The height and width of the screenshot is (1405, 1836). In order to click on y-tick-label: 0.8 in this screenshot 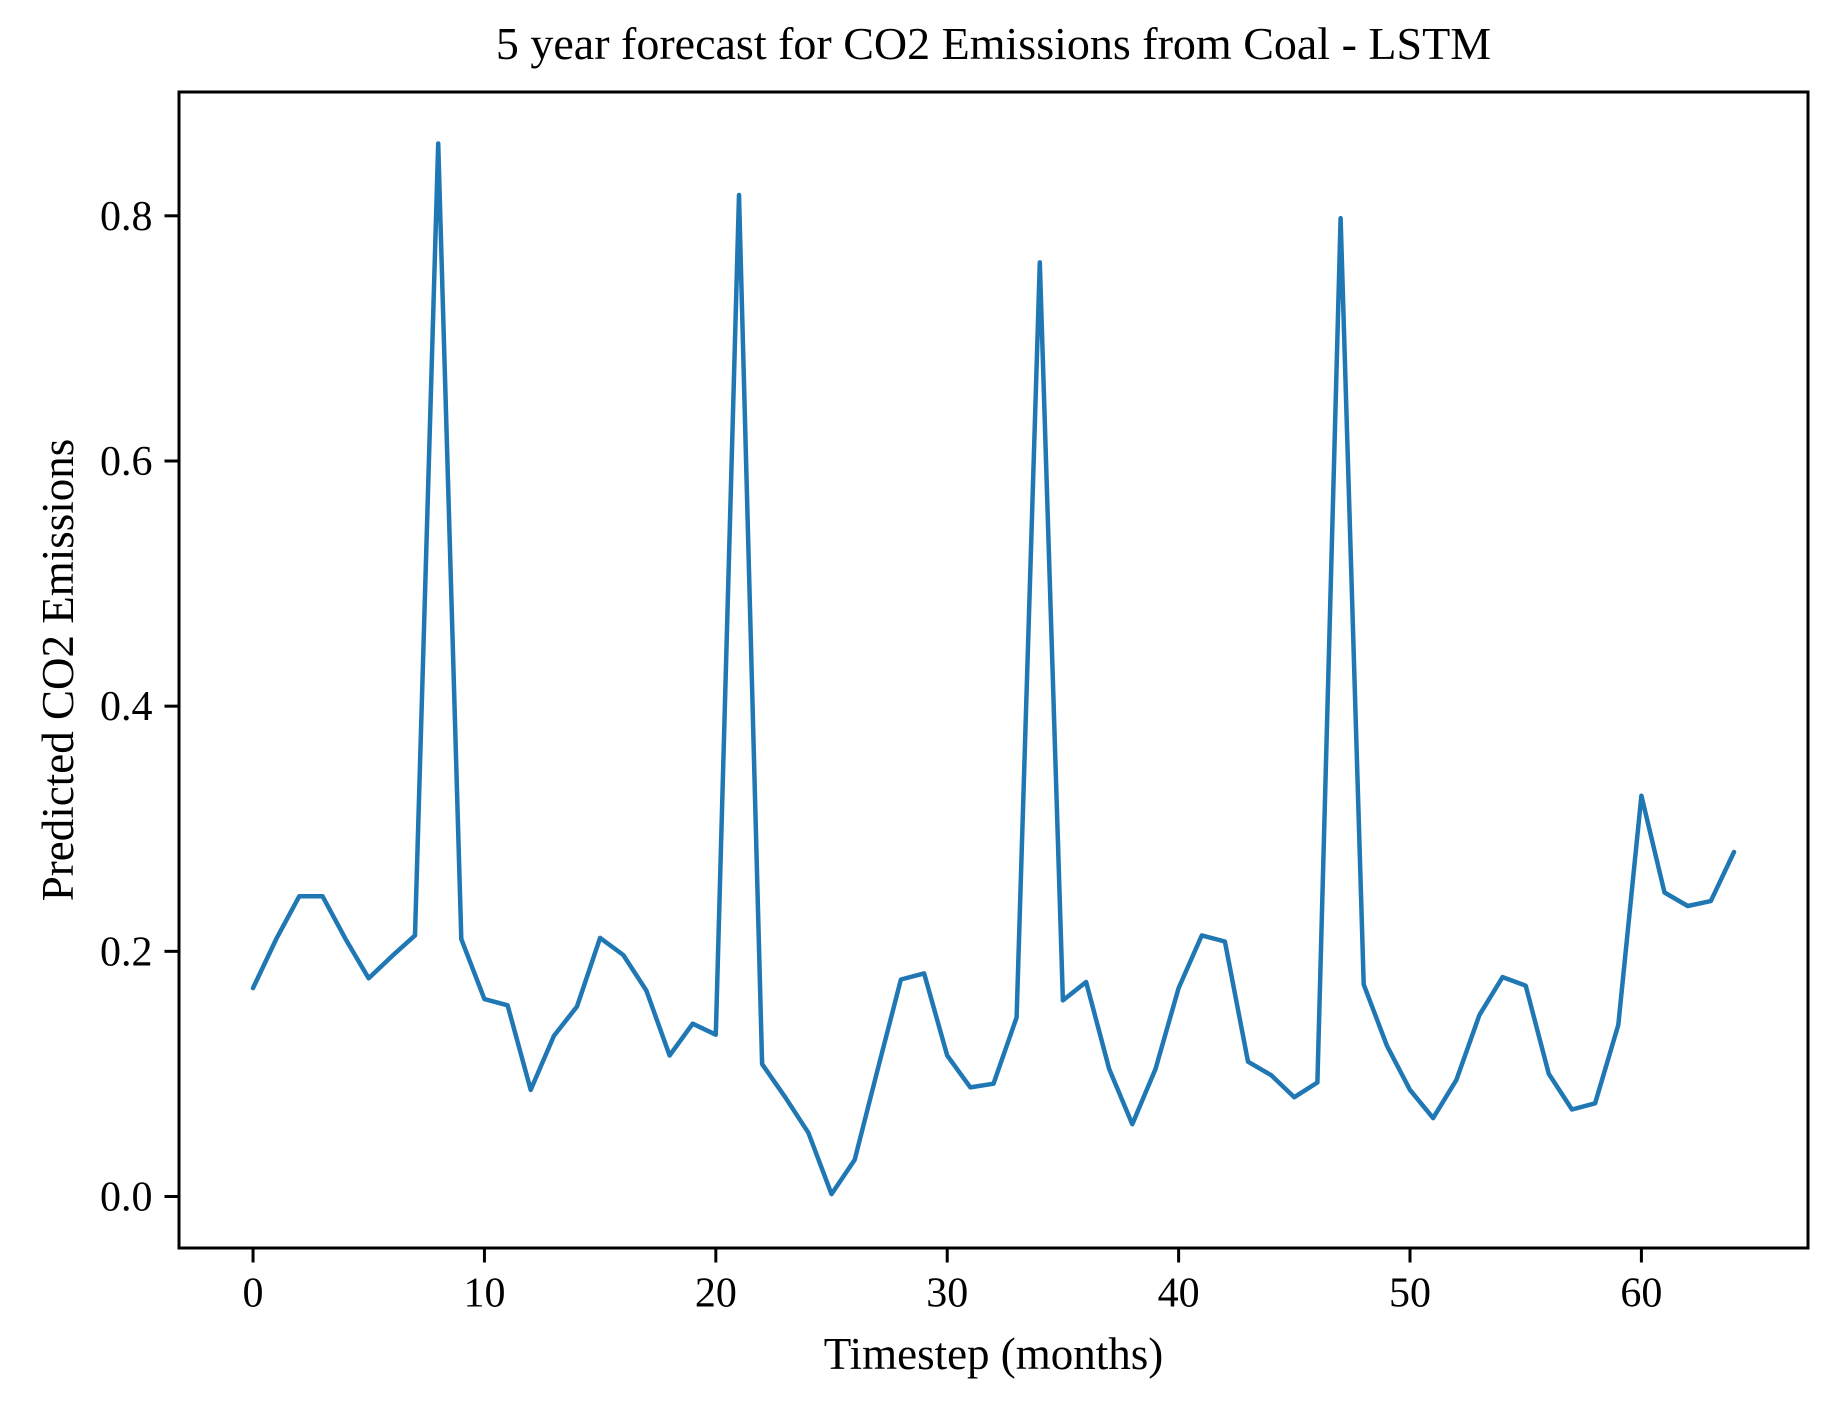, I will do `click(126, 217)`.